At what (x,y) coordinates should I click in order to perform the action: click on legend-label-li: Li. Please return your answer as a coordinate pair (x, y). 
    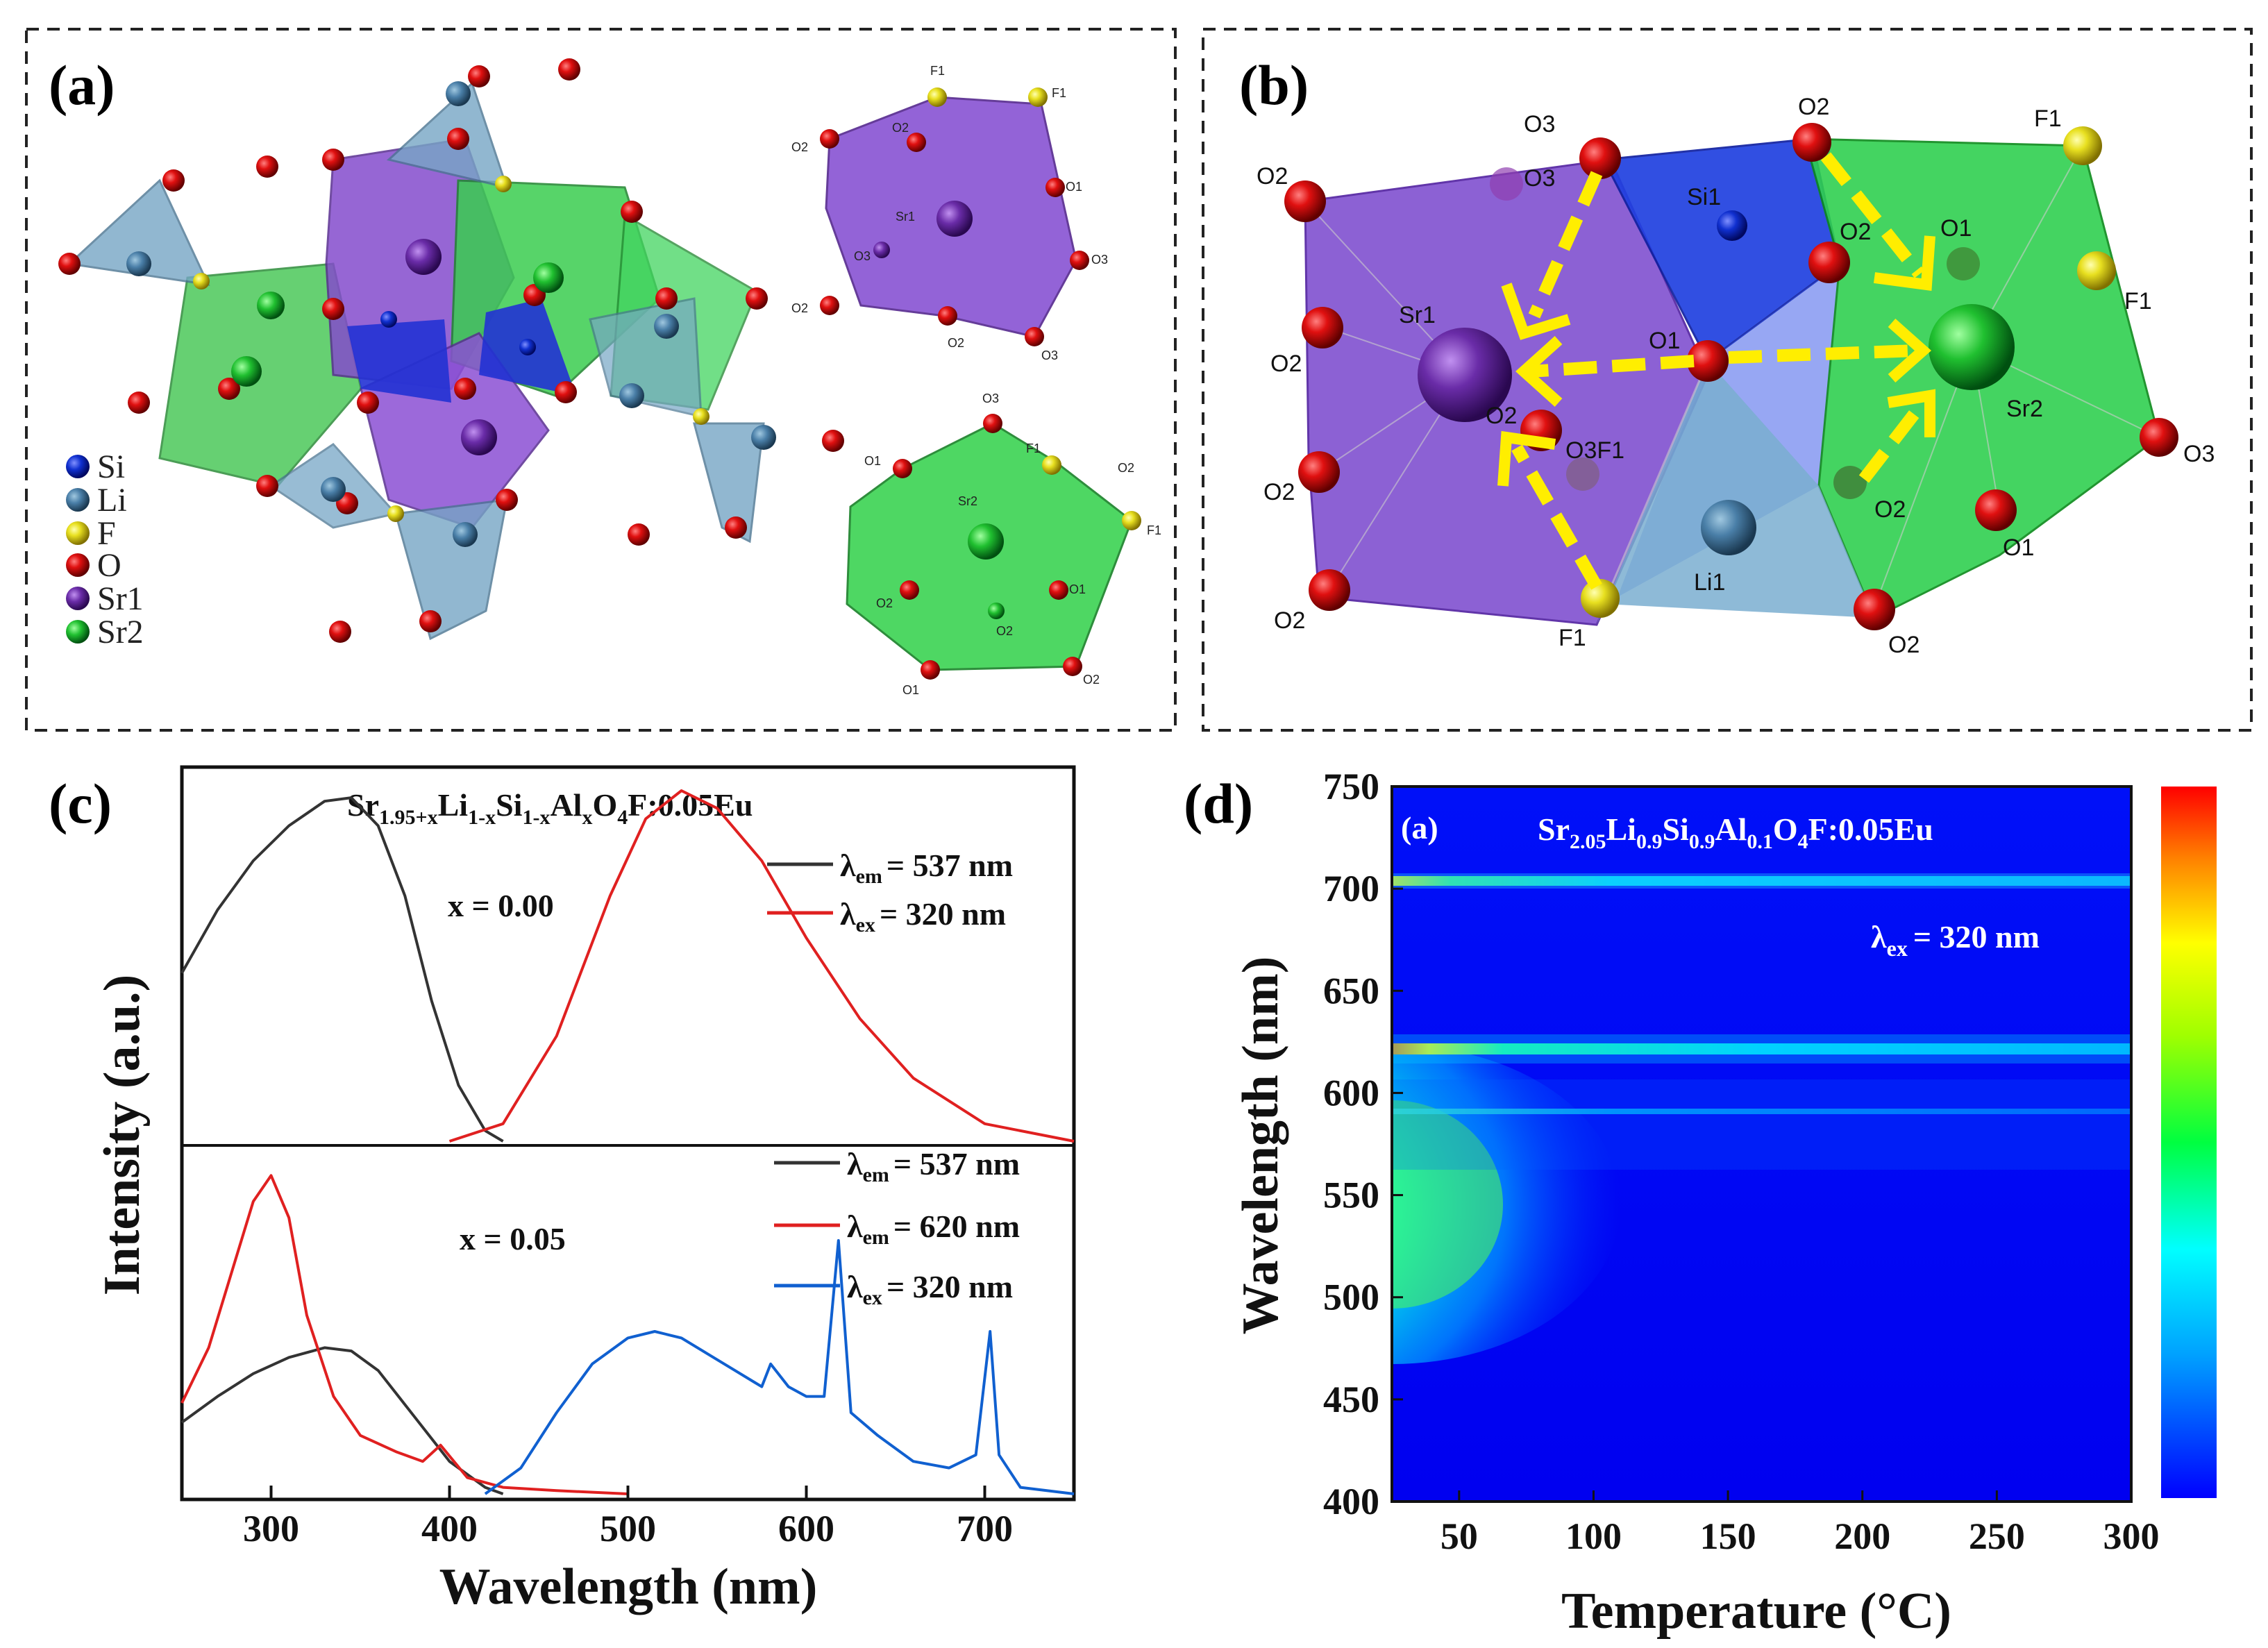
    Looking at the image, I should click on (112, 500).